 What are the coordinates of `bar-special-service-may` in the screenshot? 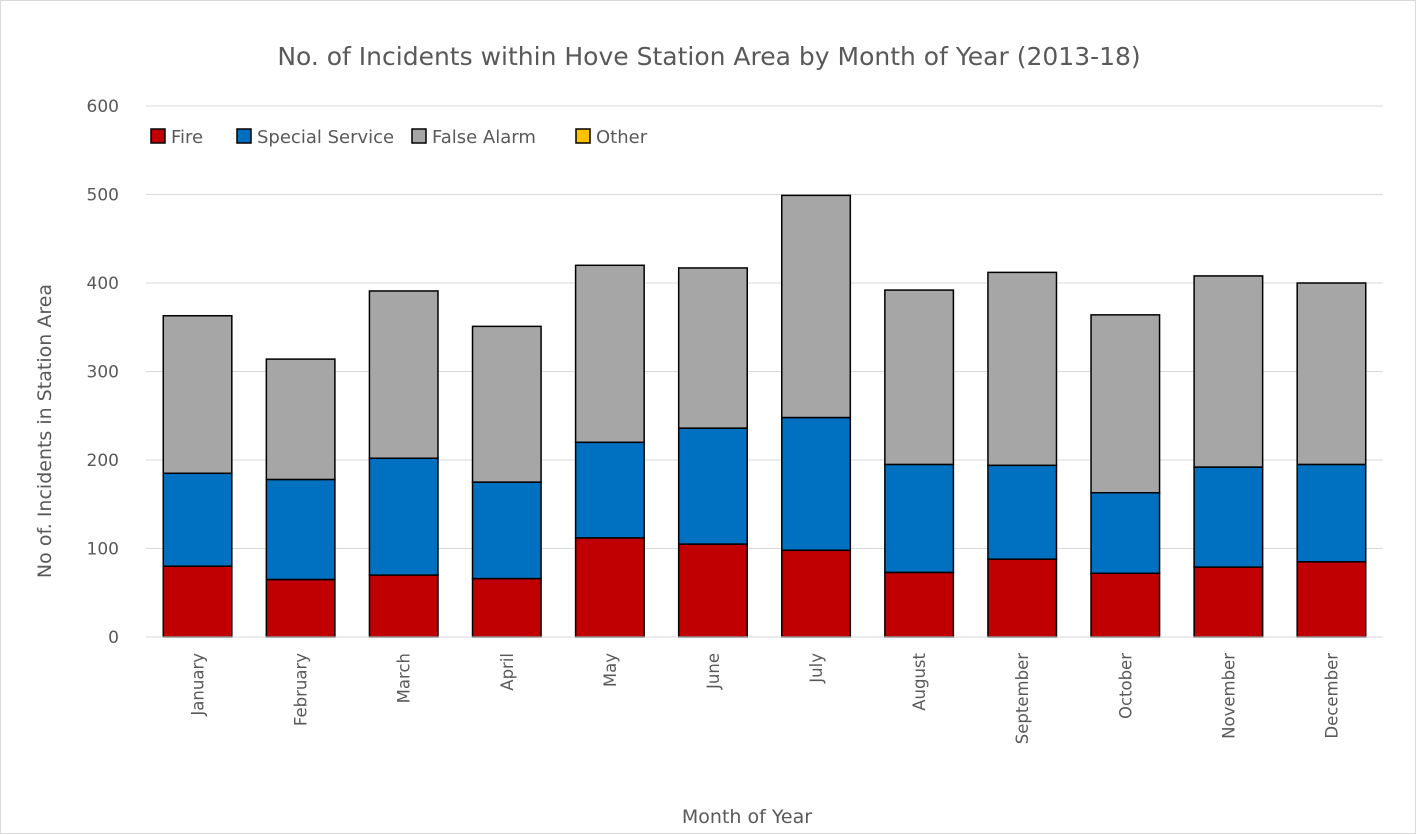 It's located at (609, 490).